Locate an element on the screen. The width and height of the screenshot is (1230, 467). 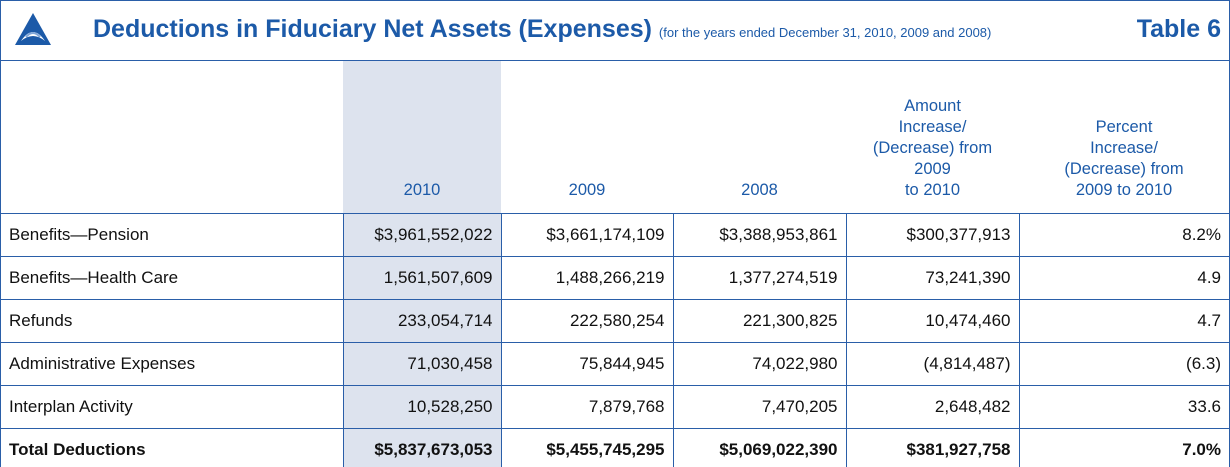
cell: 71,030,458 is located at coordinates (421, 364).